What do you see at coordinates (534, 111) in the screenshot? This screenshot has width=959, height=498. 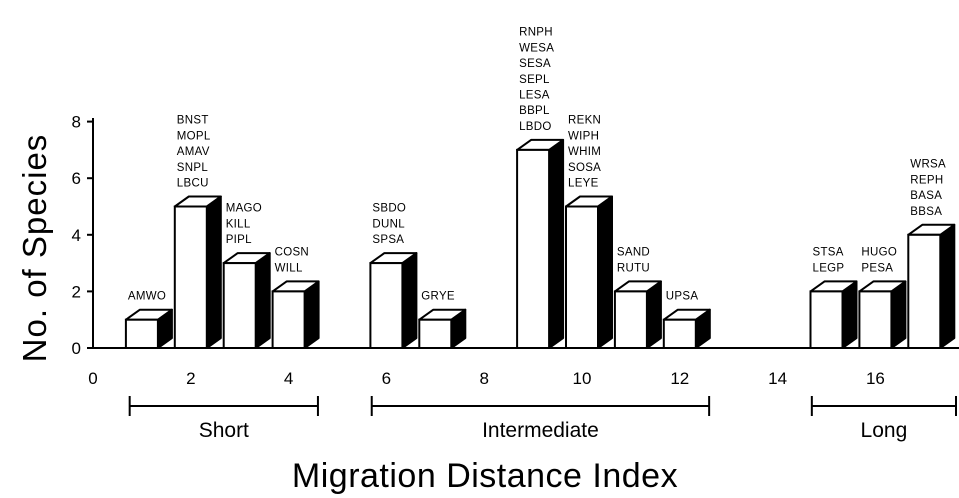 I see `species-label: BBPL` at bounding box center [534, 111].